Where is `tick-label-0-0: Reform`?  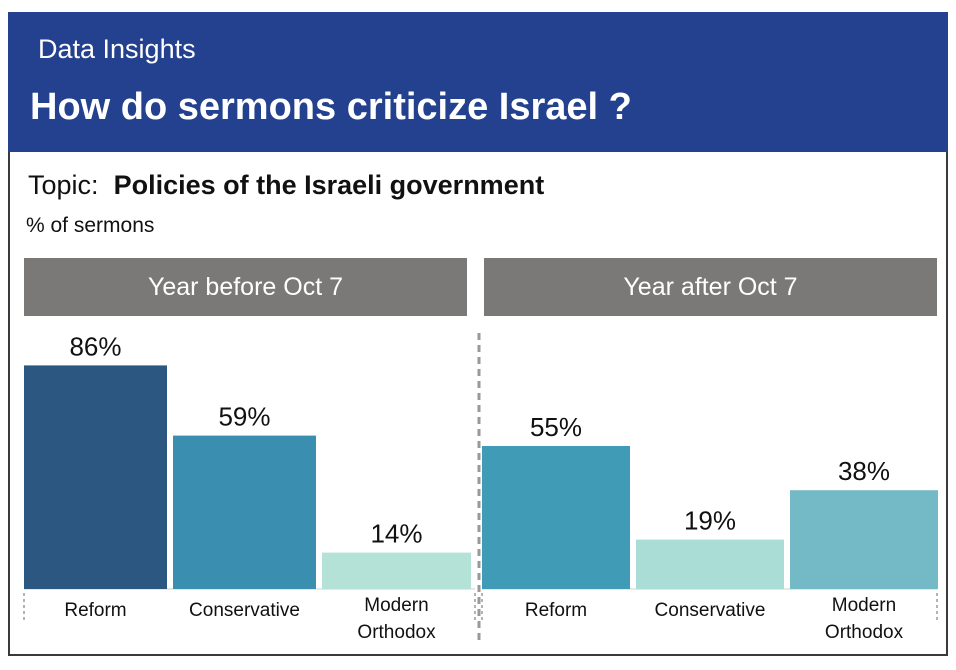 tick-label-0-0: Reform is located at coordinates (95, 610).